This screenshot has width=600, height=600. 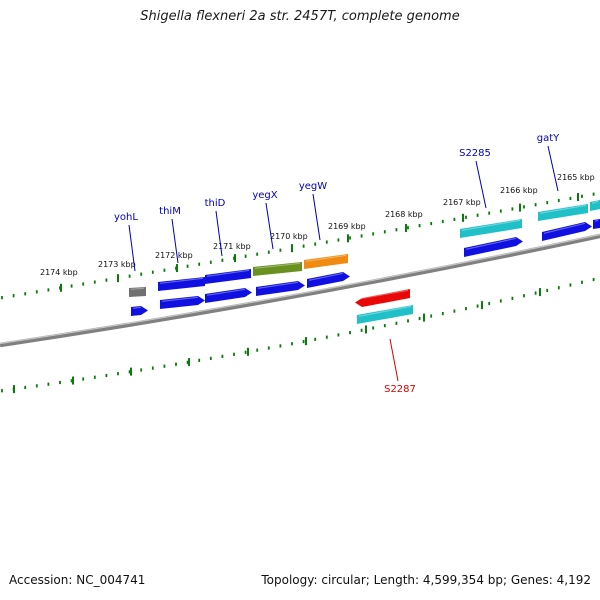 What do you see at coordinates (137, 307) in the screenshot?
I see `gene-yohL-cds-highlight` at bounding box center [137, 307].